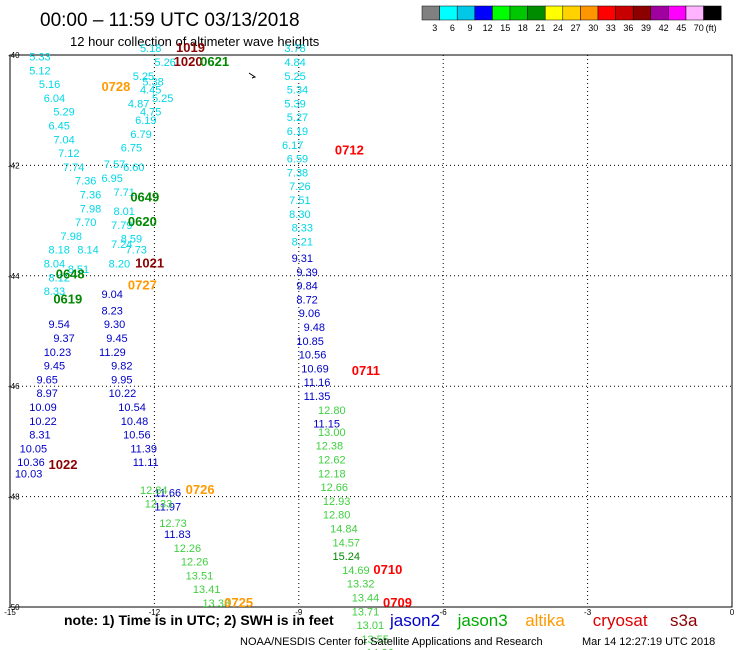 The image size is (740, 650). Describe the element at coordinates (540, 28) in the screenshot. I see `legend-swatch-label: 21` at that location.